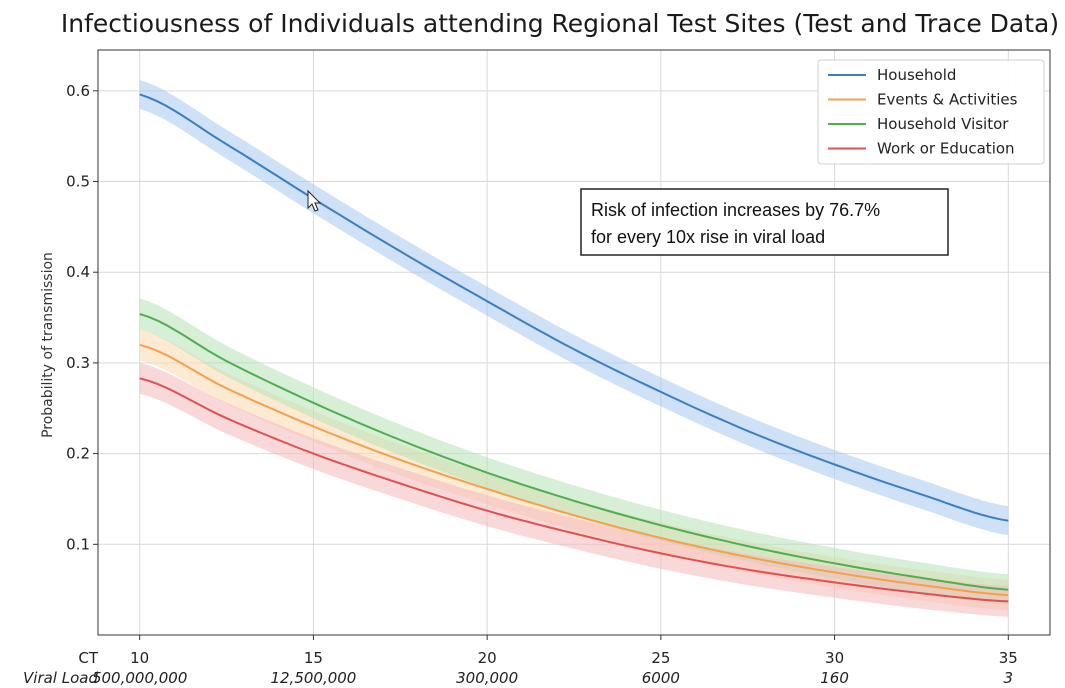 The height and width of the screenshot is (688, 1065). What do you see at coordinates (78, 182) in the screenshot?
I see `y-tick-label: 0.5` at bounding box center [78, 182].